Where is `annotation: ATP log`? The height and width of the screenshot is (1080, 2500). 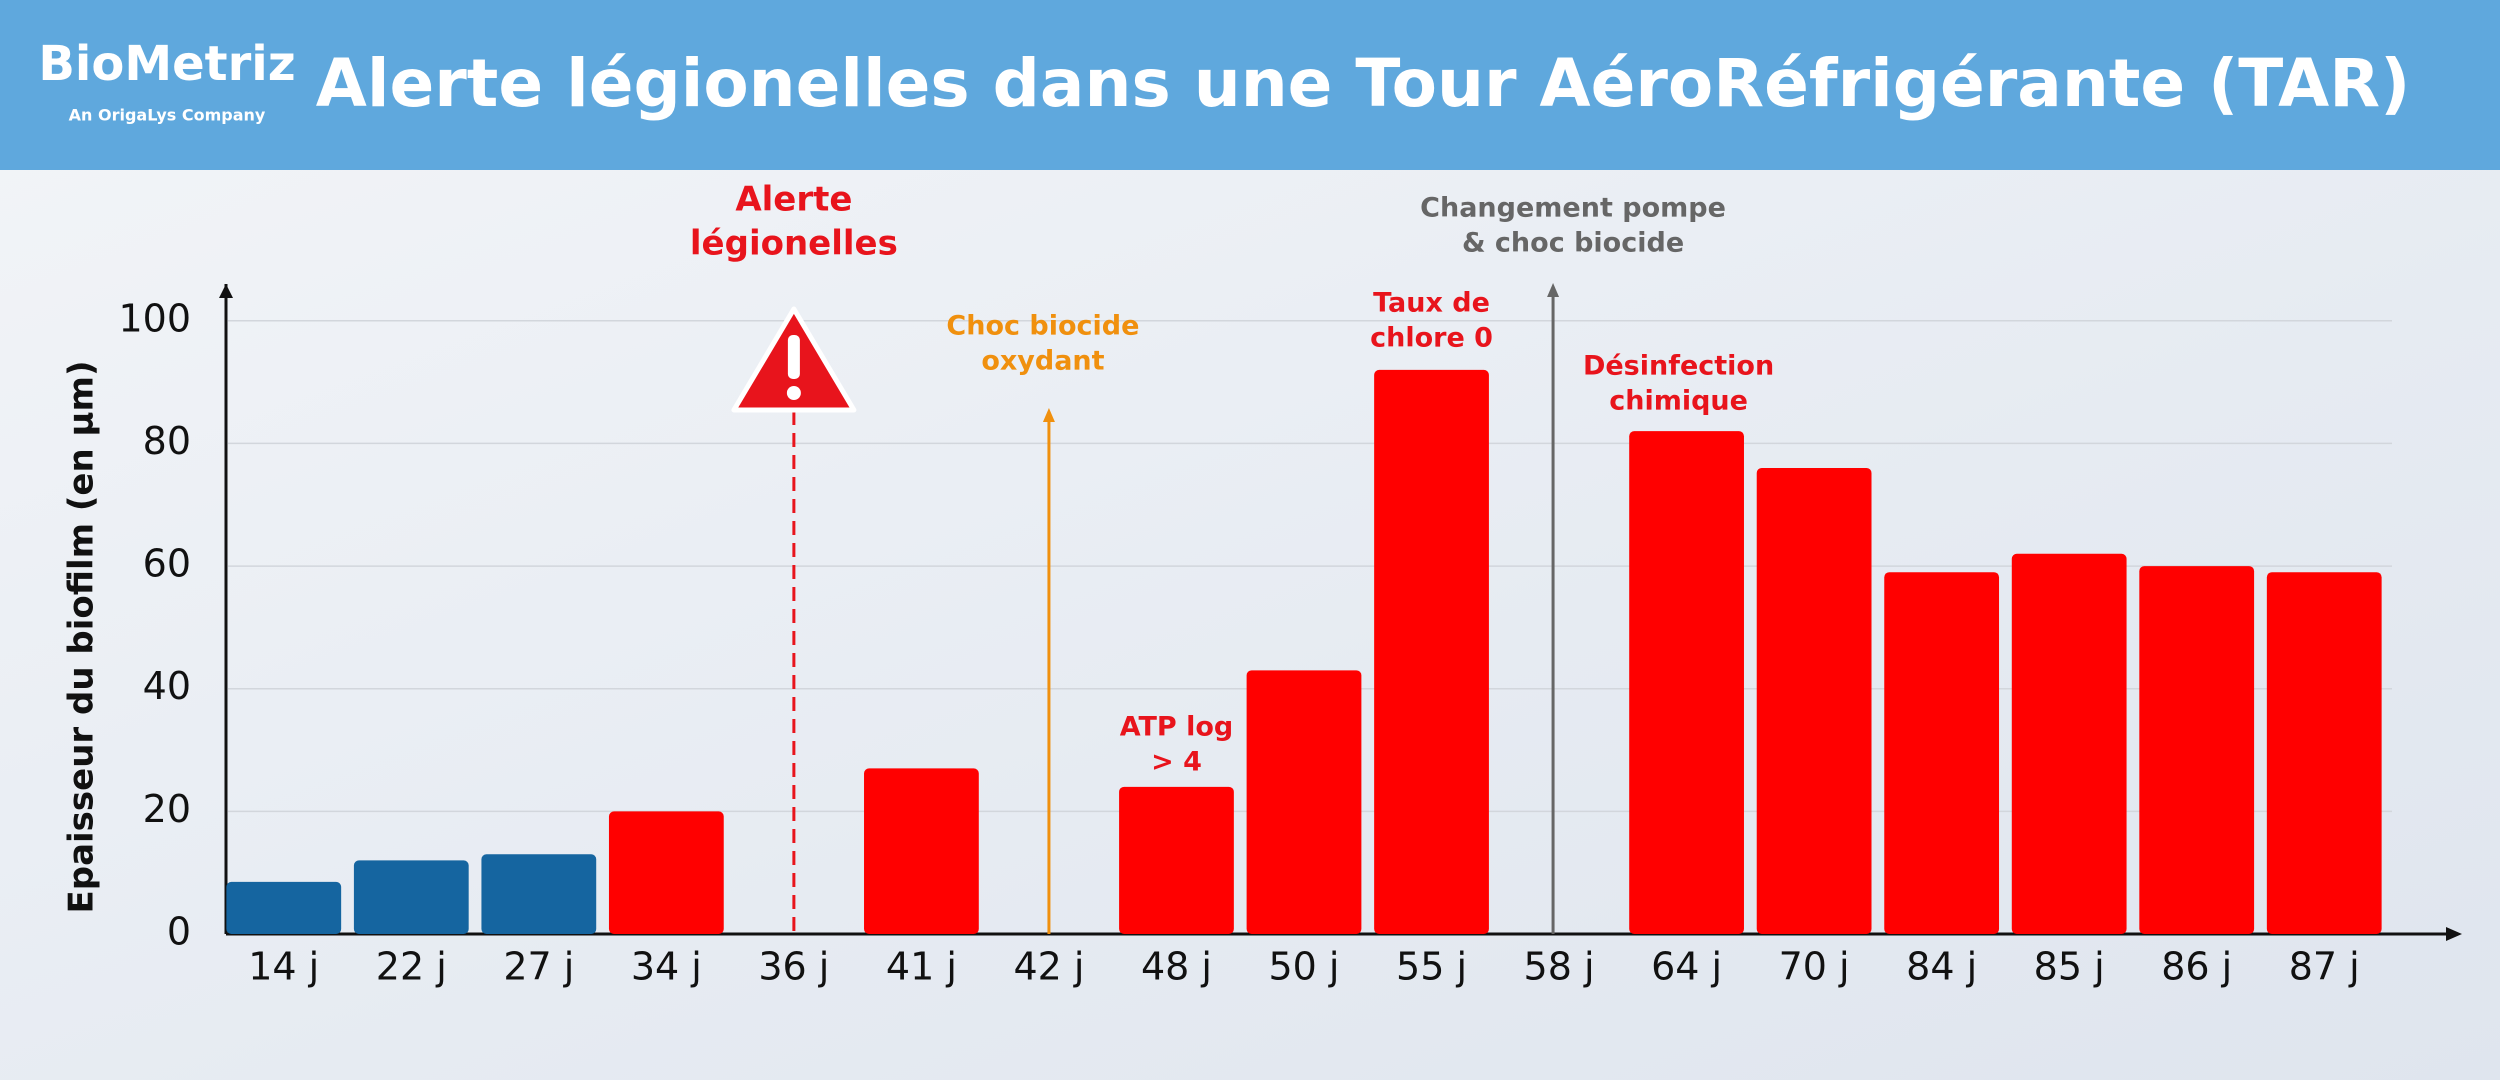
annotation: ATP log is located at coordinates (1177, 727).